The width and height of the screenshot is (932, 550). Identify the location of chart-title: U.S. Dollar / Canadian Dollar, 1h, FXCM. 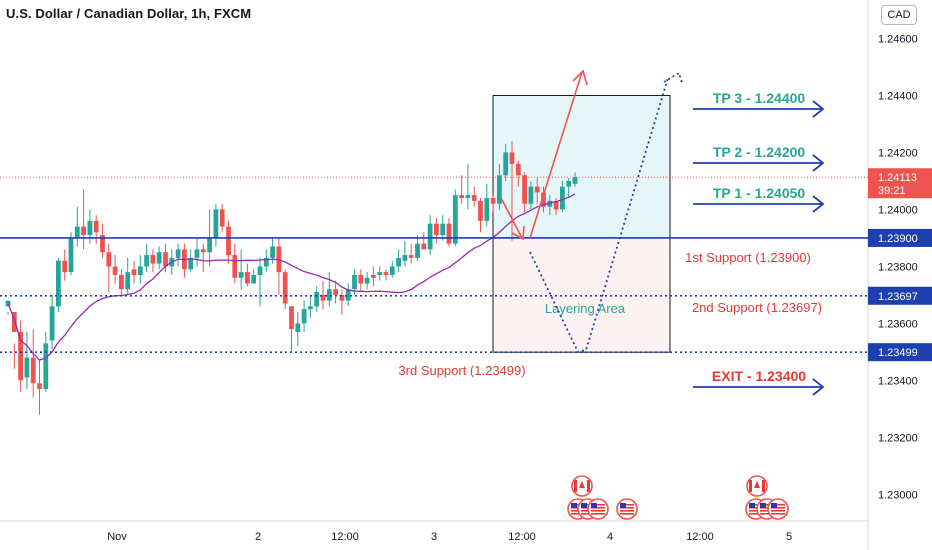
(129, 13).